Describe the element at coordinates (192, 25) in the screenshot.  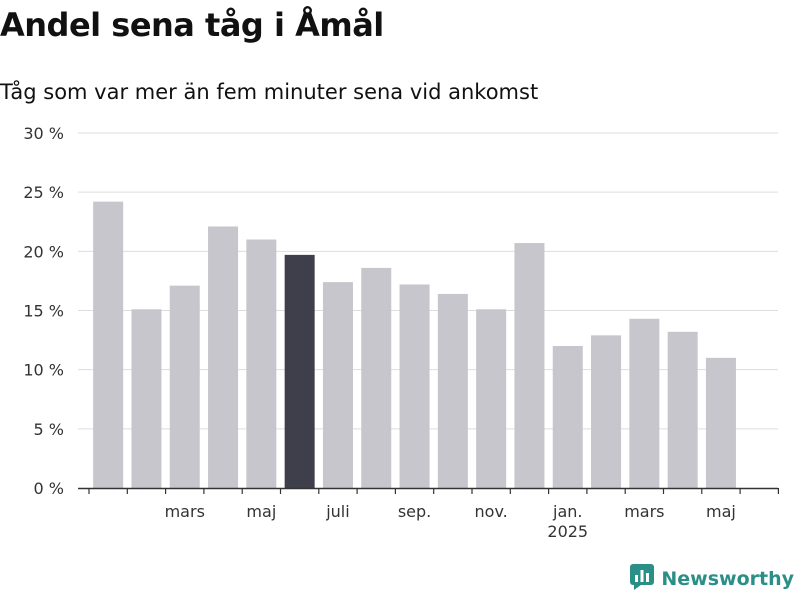
I see `chart-title: Andel sena tåg i Åmål` at that location.